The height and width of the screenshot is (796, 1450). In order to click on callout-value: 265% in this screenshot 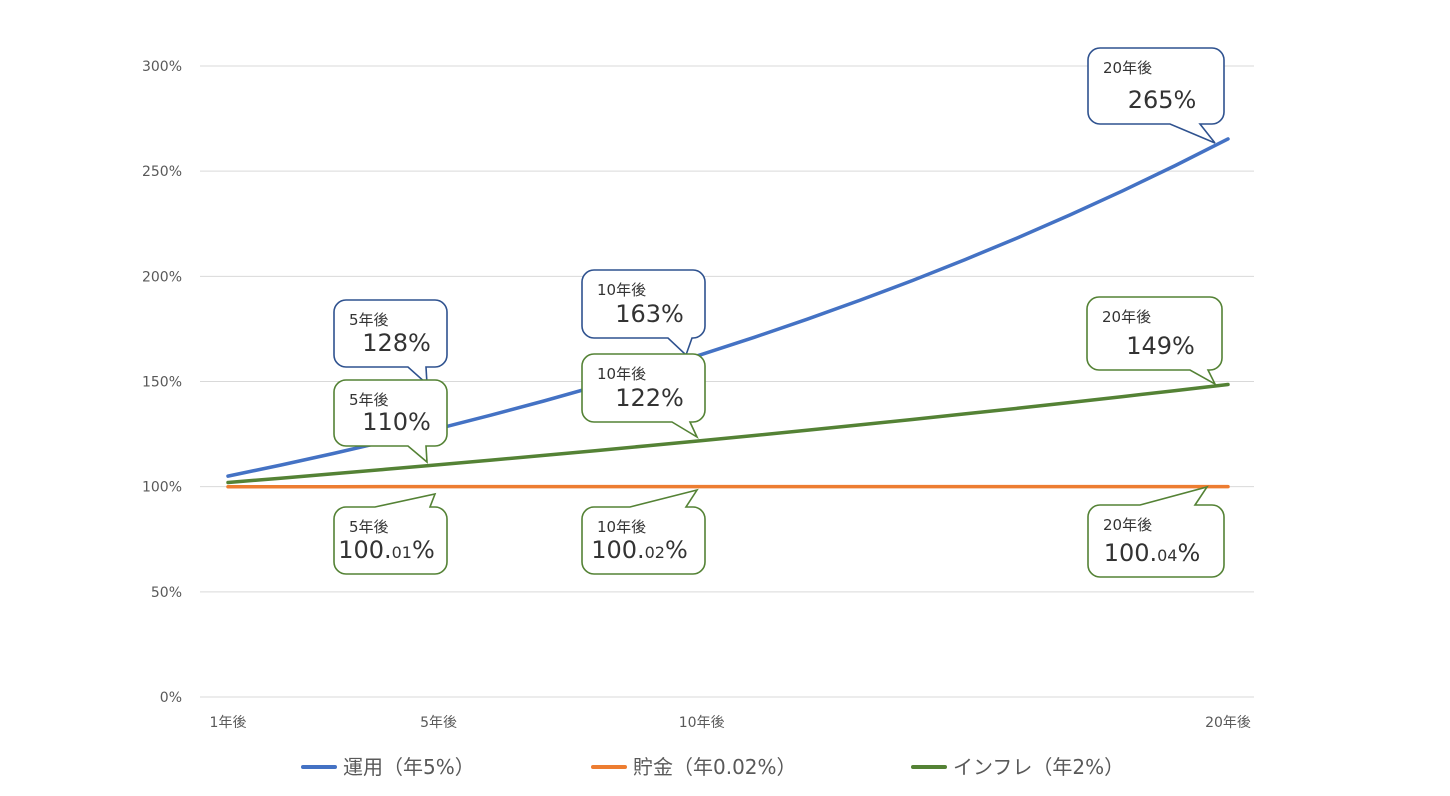, I will do `click(1162, 100)`.